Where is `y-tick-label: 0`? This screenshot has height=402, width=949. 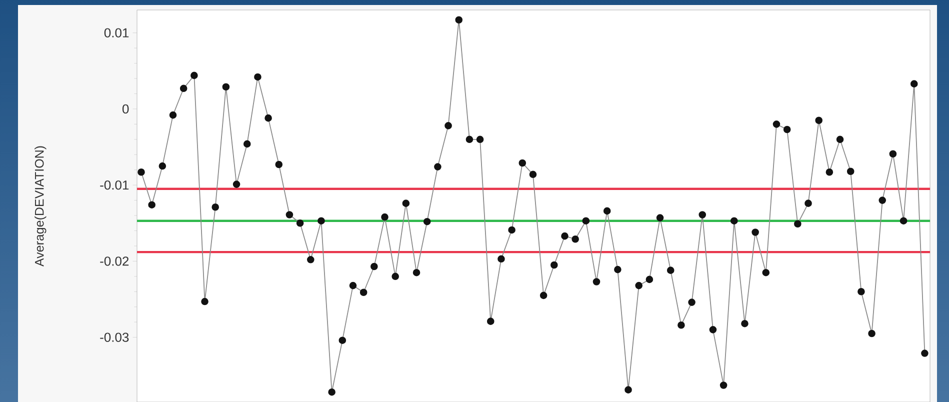 y-tick-label: 0 is located at coordinates (125, 109).